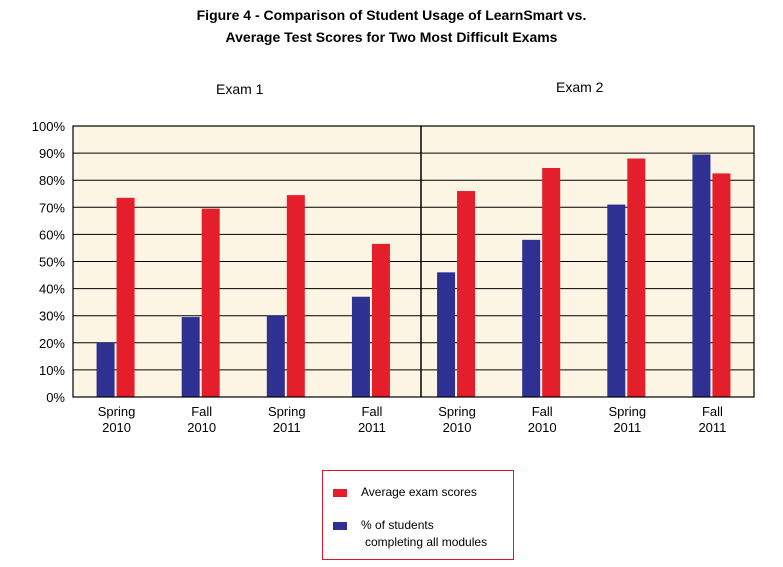 This screenshot has height=567, width=783. What do you see at coordinates (52, 316) in the screenshot?
I see `y-tick-label: 30%` at bounding box center [52, 316].